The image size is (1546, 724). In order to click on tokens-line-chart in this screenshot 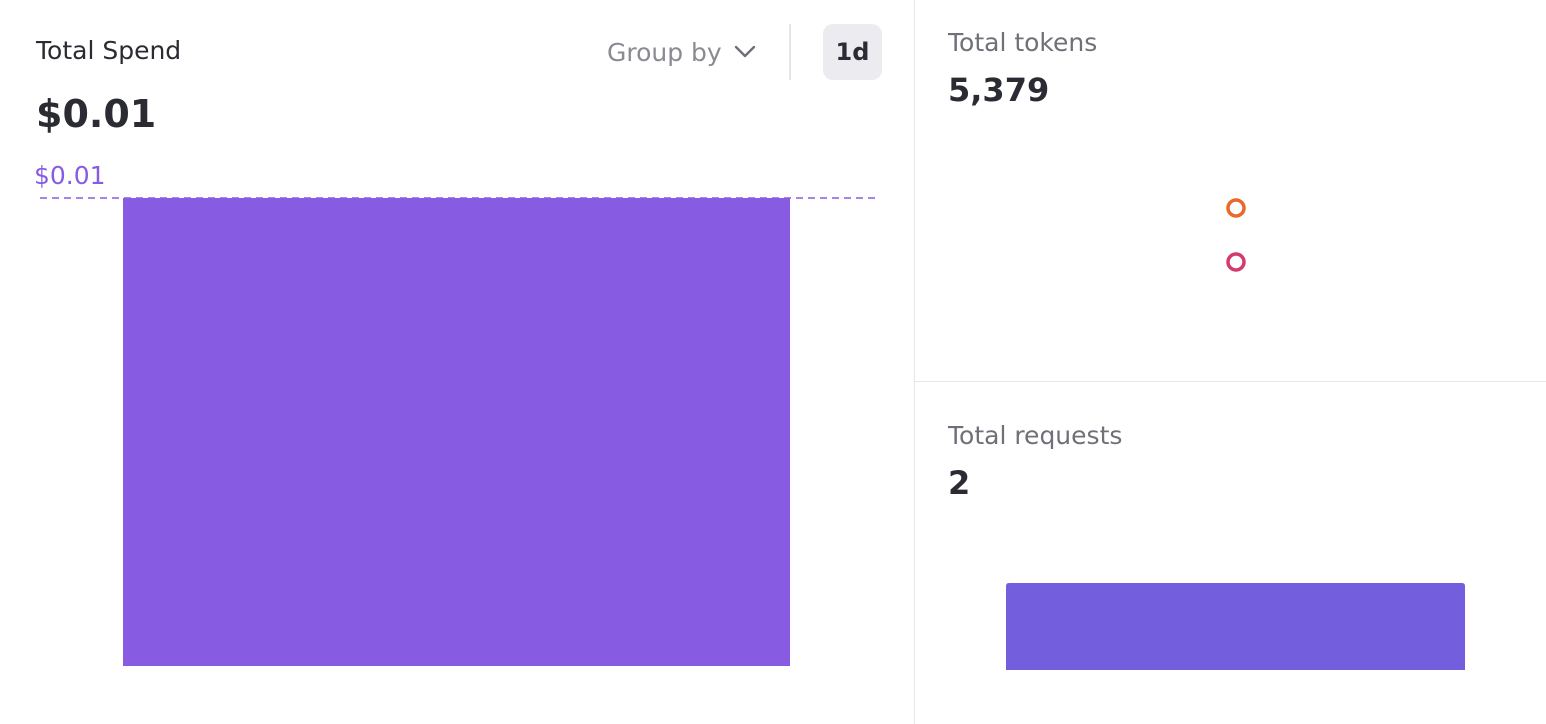, I will do `click(1236, 235)`.